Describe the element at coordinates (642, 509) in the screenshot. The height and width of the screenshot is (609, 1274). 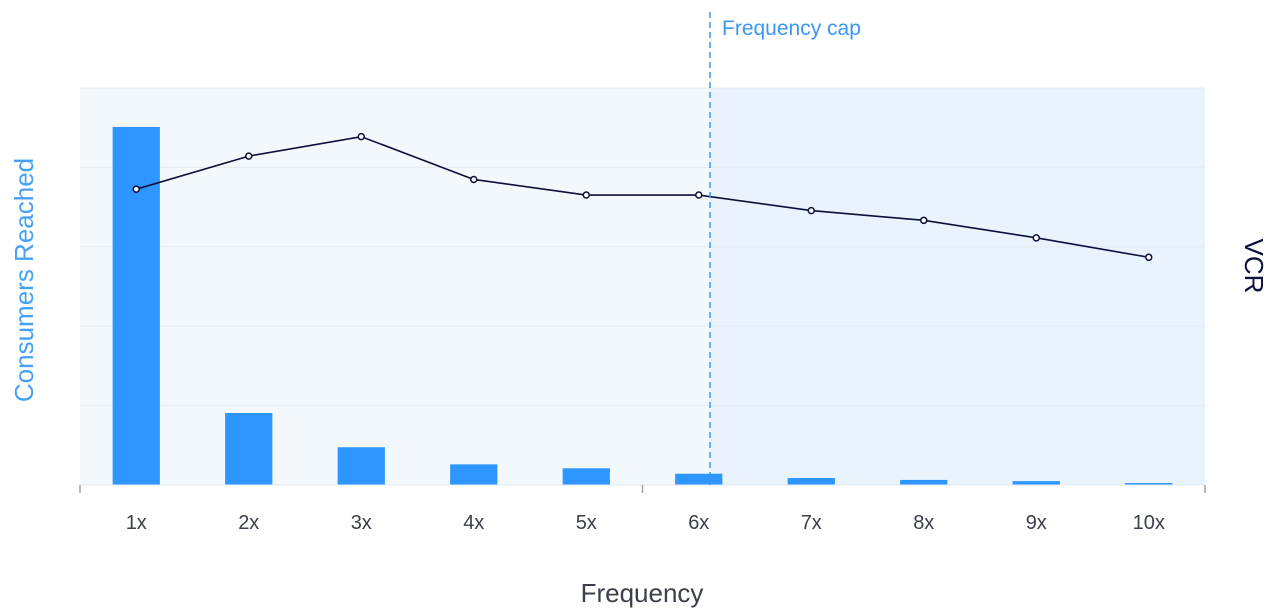
I see `x-axis: 1x 2x 3x 4x 5x 6x 7x 8x 9x 10x` at that location.